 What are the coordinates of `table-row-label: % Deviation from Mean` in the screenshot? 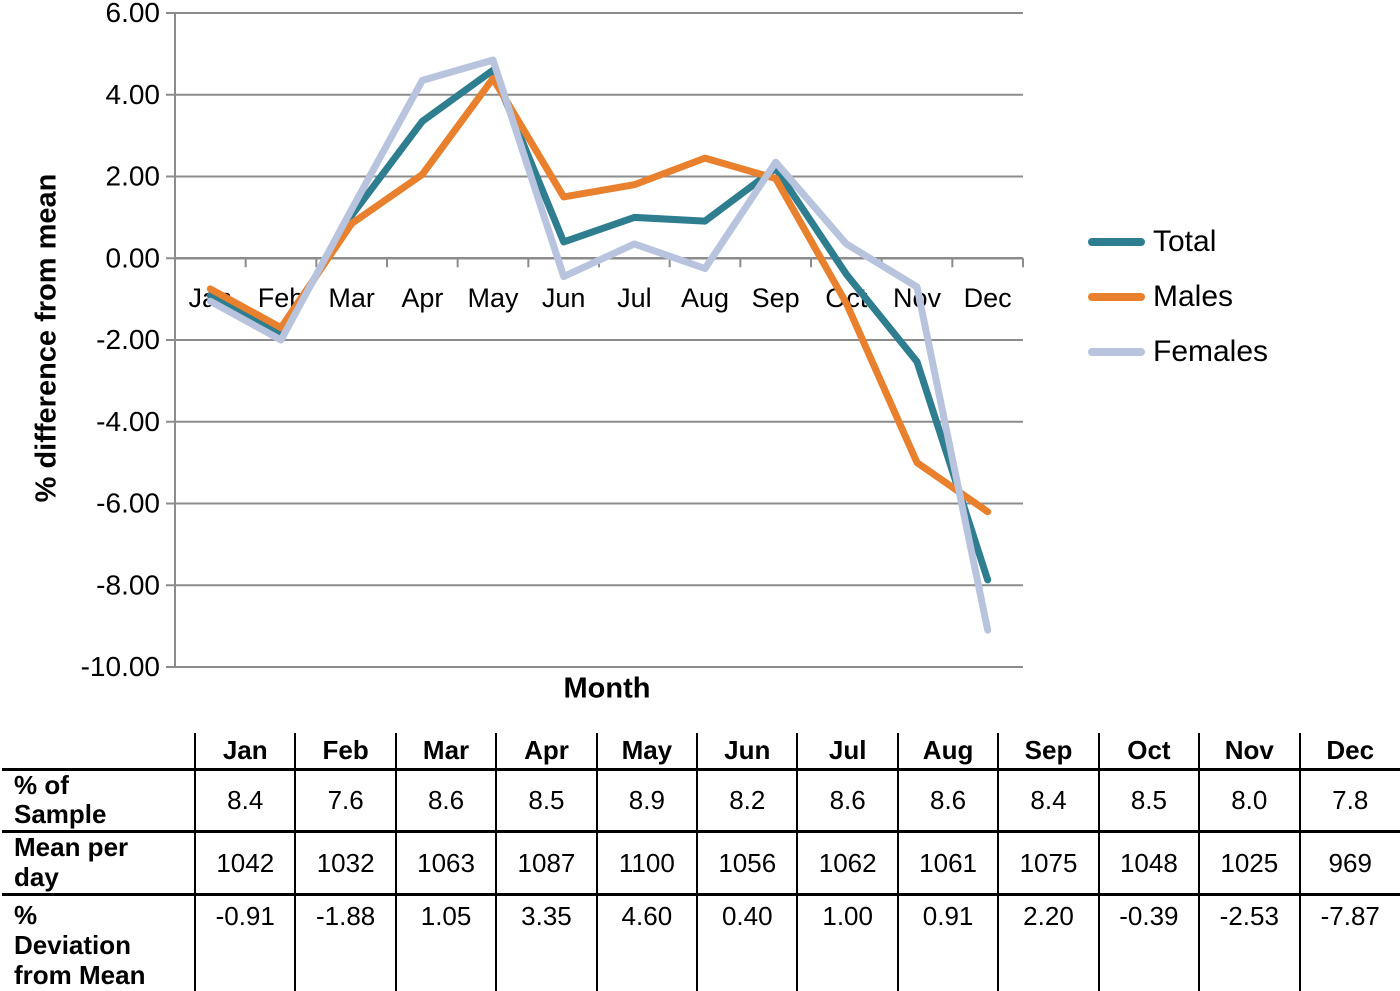 It's located at (98, 943).